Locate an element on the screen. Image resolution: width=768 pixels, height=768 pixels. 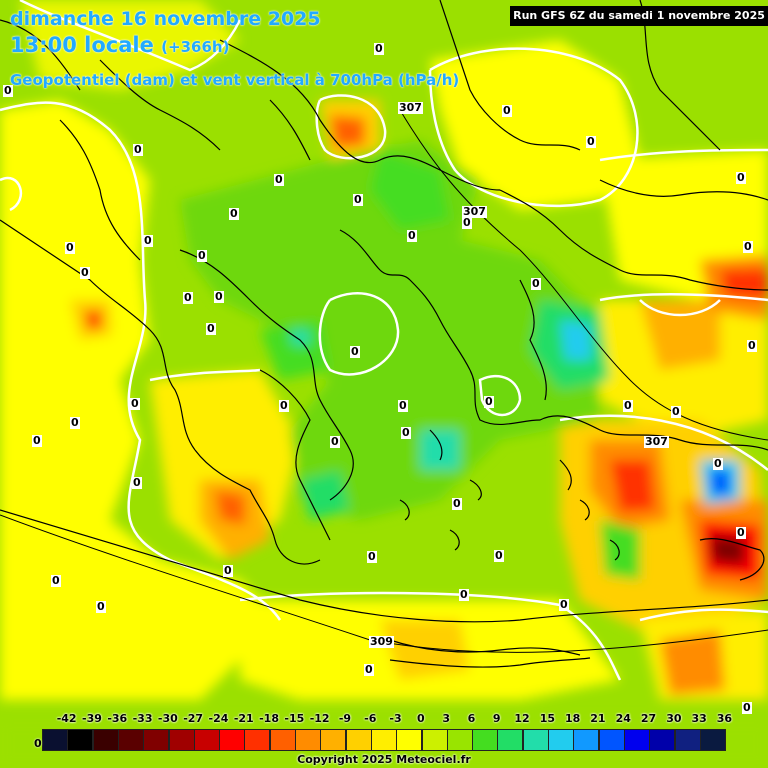
legend-label: 3 is located at coordinates (446, 718).